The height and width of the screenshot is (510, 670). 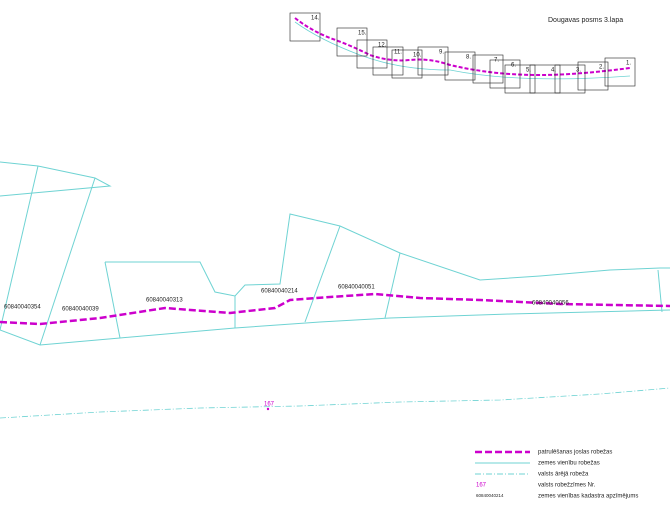 What do you see at coordinates (441, 53) in the screenshot?
I see `index-sheet-label: 9.` at bounding box center [441, 53].